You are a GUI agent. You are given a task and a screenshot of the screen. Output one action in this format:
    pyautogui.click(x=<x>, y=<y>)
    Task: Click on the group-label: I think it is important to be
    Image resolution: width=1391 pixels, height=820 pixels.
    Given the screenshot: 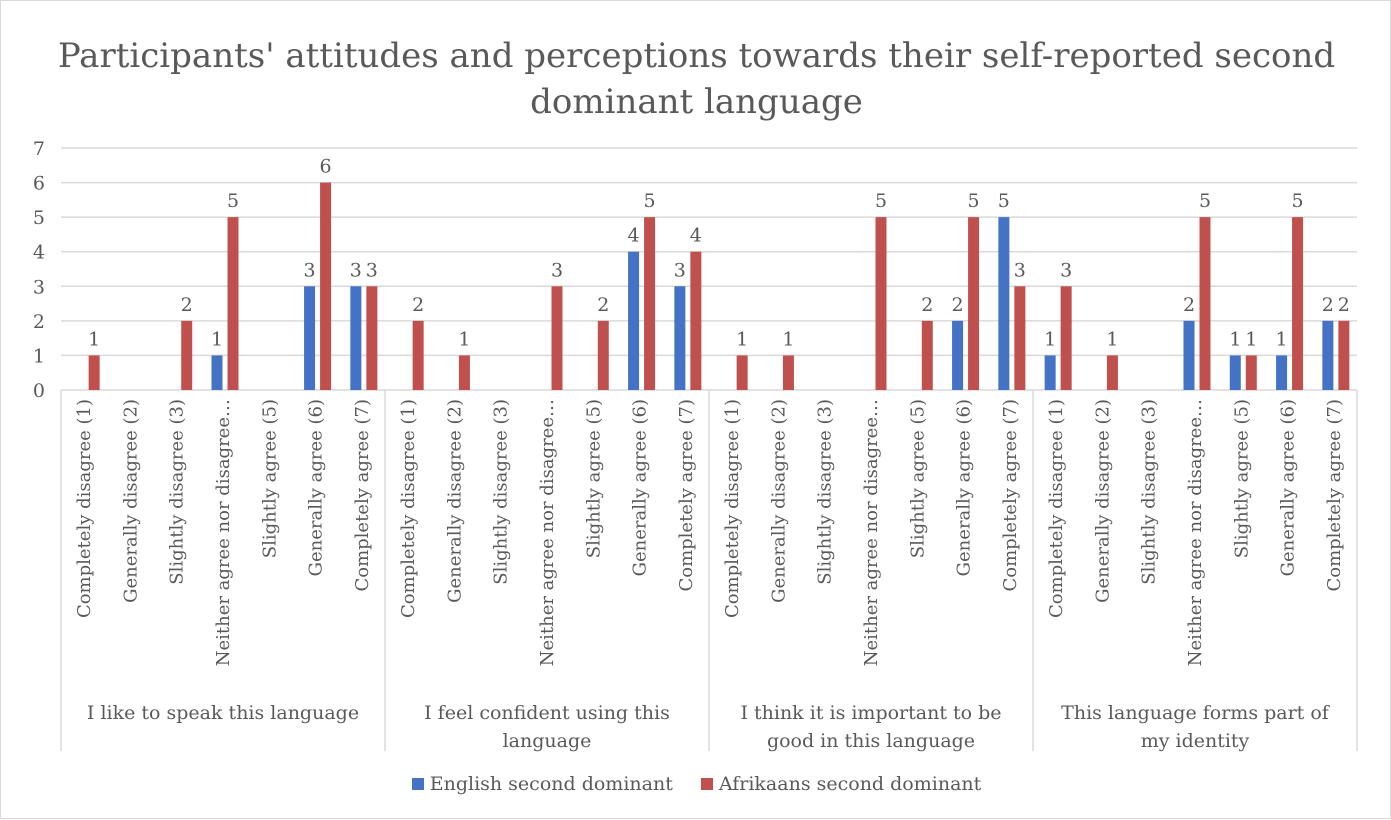 What is the action you would take?
    pyautogui.click(x=870, y=713)
    